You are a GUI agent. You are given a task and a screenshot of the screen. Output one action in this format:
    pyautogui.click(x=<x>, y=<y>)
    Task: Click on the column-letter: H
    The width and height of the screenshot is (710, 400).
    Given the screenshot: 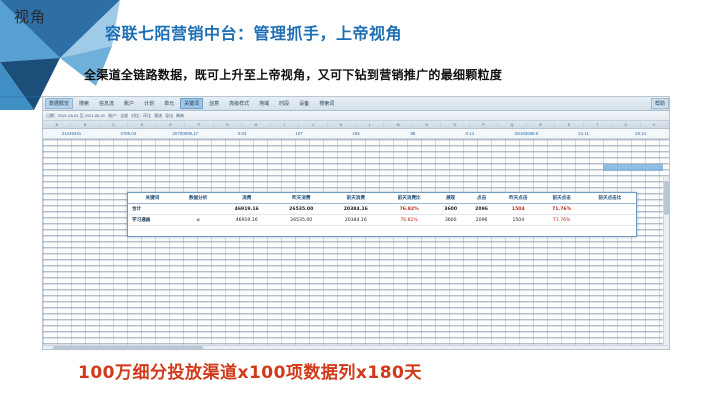 What is the action you would take?
    pyautogui.click(x=256, y=124)
    